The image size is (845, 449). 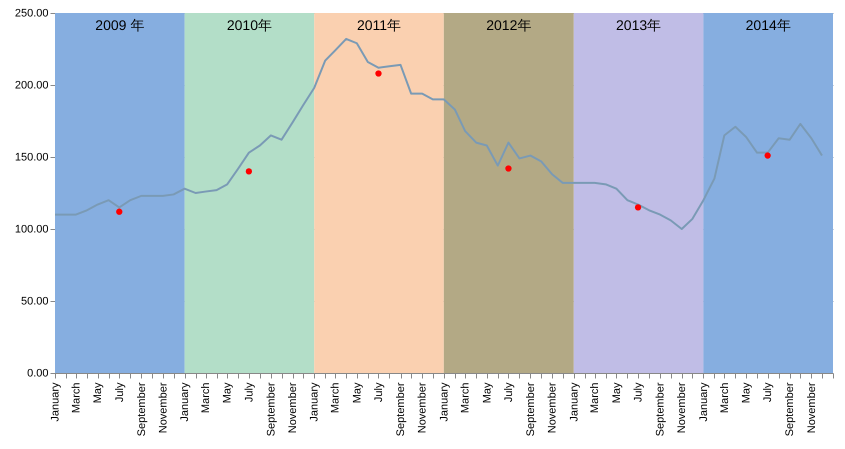 What do you see at coordinates (31, 86) in the screenshot?
I see `y-tick-label: 200.00` at bounding box center [31, 86].